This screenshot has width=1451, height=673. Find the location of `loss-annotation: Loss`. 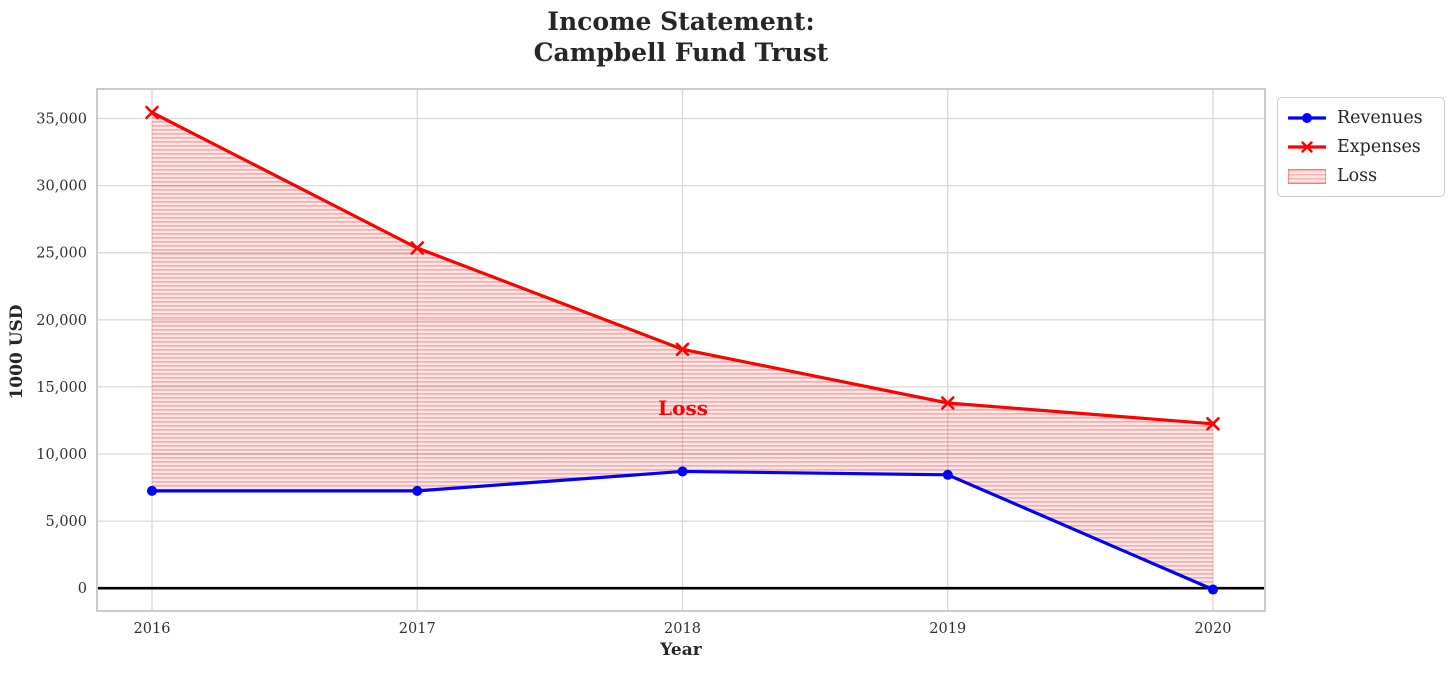

loss-annotation: Loss is located at coordinates (683, 408).